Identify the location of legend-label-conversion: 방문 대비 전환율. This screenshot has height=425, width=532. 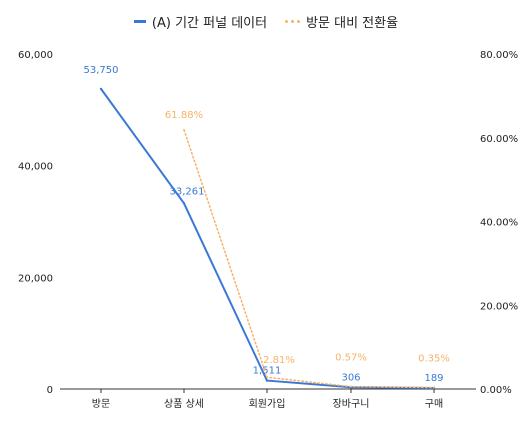
(352, 23).